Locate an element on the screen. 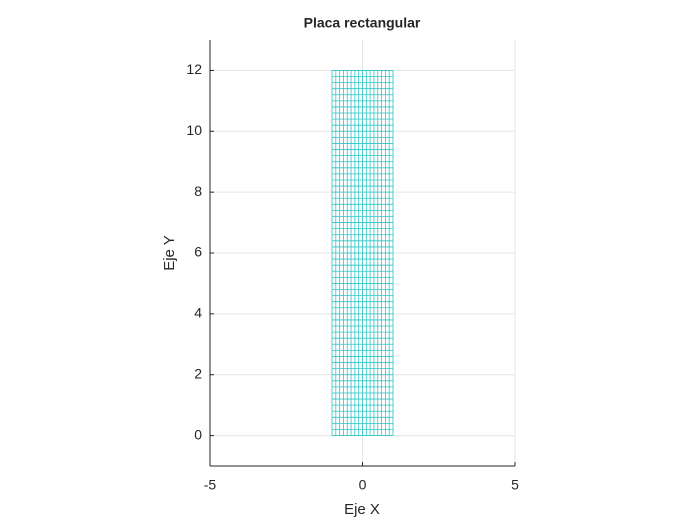 The height and width of the screenshot is (525, 700). y-axis-label: Eje Y is located at coordinates (169, 253).